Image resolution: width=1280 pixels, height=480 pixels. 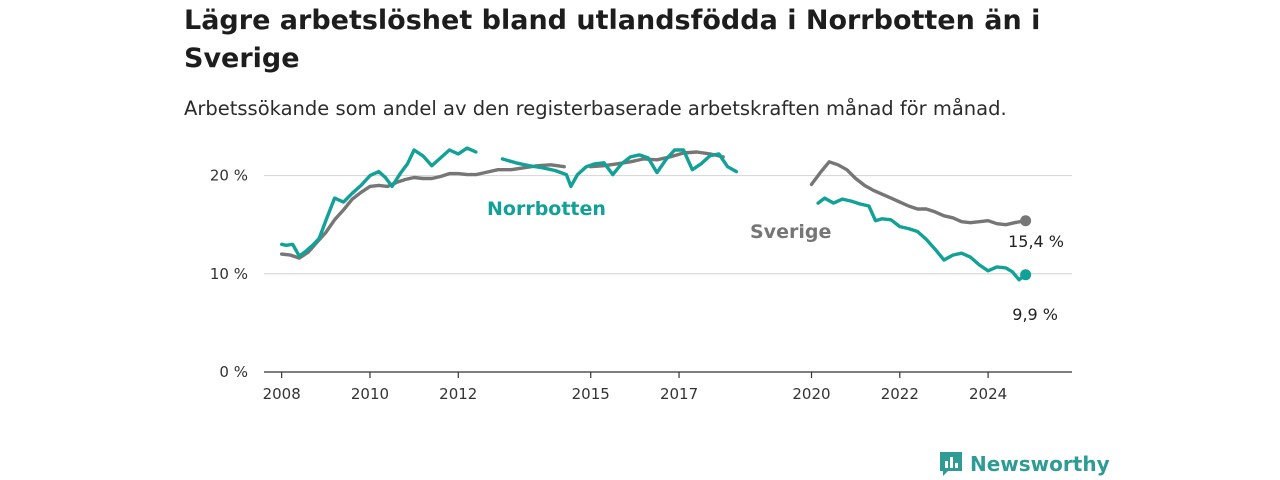 I want to click on series-line-sverige, so click(x=654, y=205).